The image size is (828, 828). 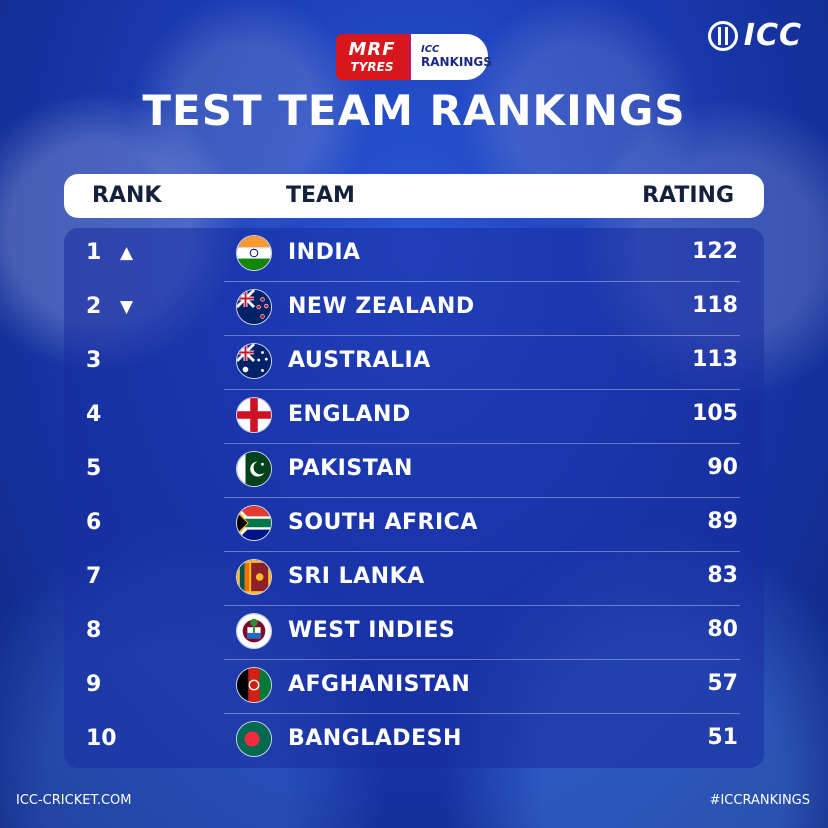 I want to click on south-africa-flag-icon, so click(x=254, y=523).